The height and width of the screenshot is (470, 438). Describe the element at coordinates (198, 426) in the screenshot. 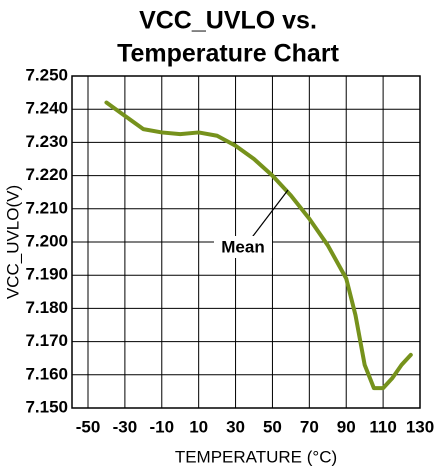

I see `x-tick-label: 10` at that location.